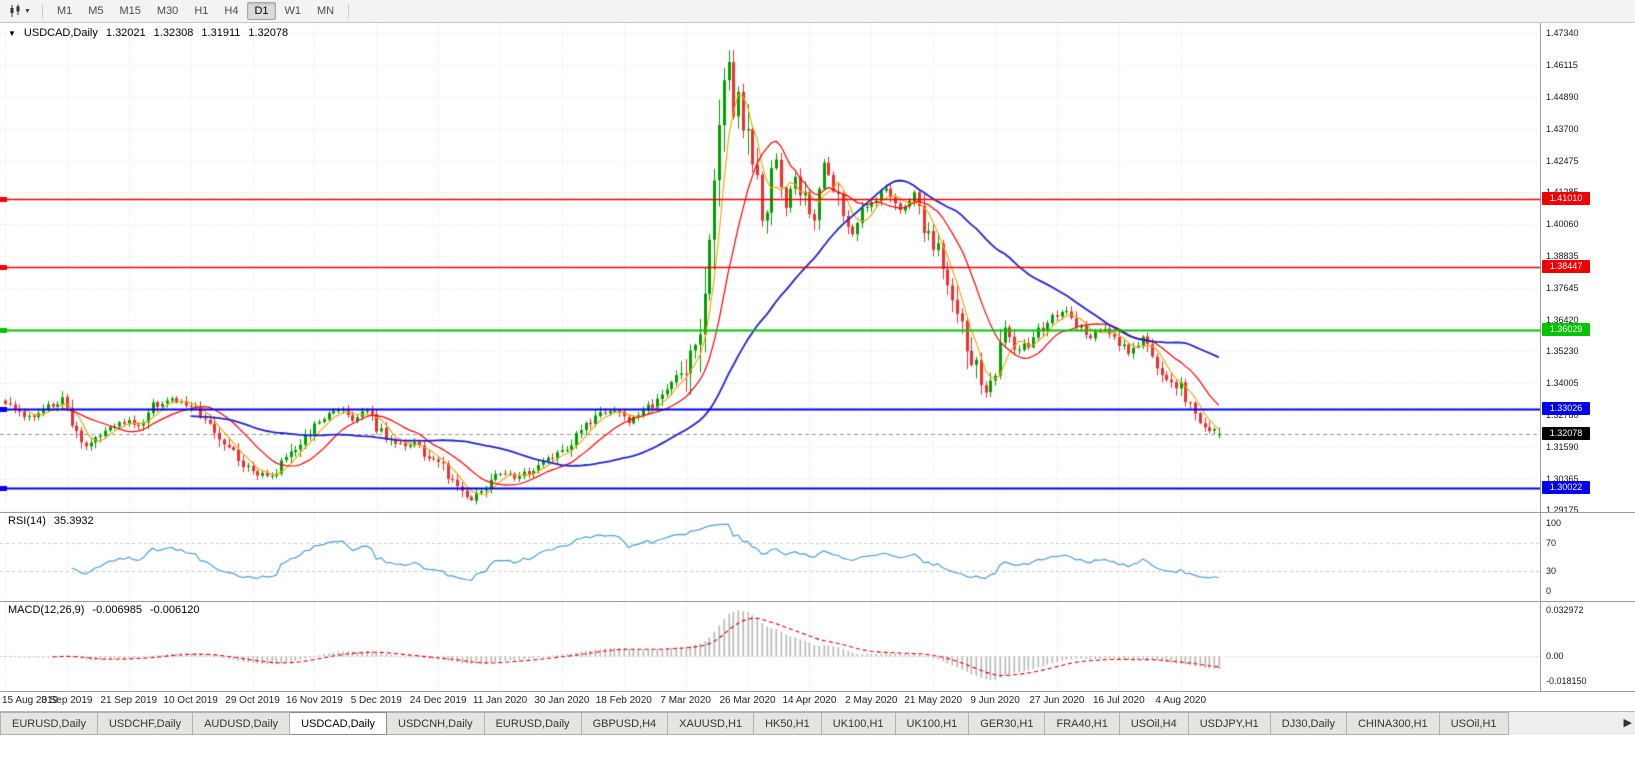 This screenshot has width=1635, height=768. Describe the element at coordinates (1551, 570) in the screenshot. I see `rsi-axis-label: 30` at that location.